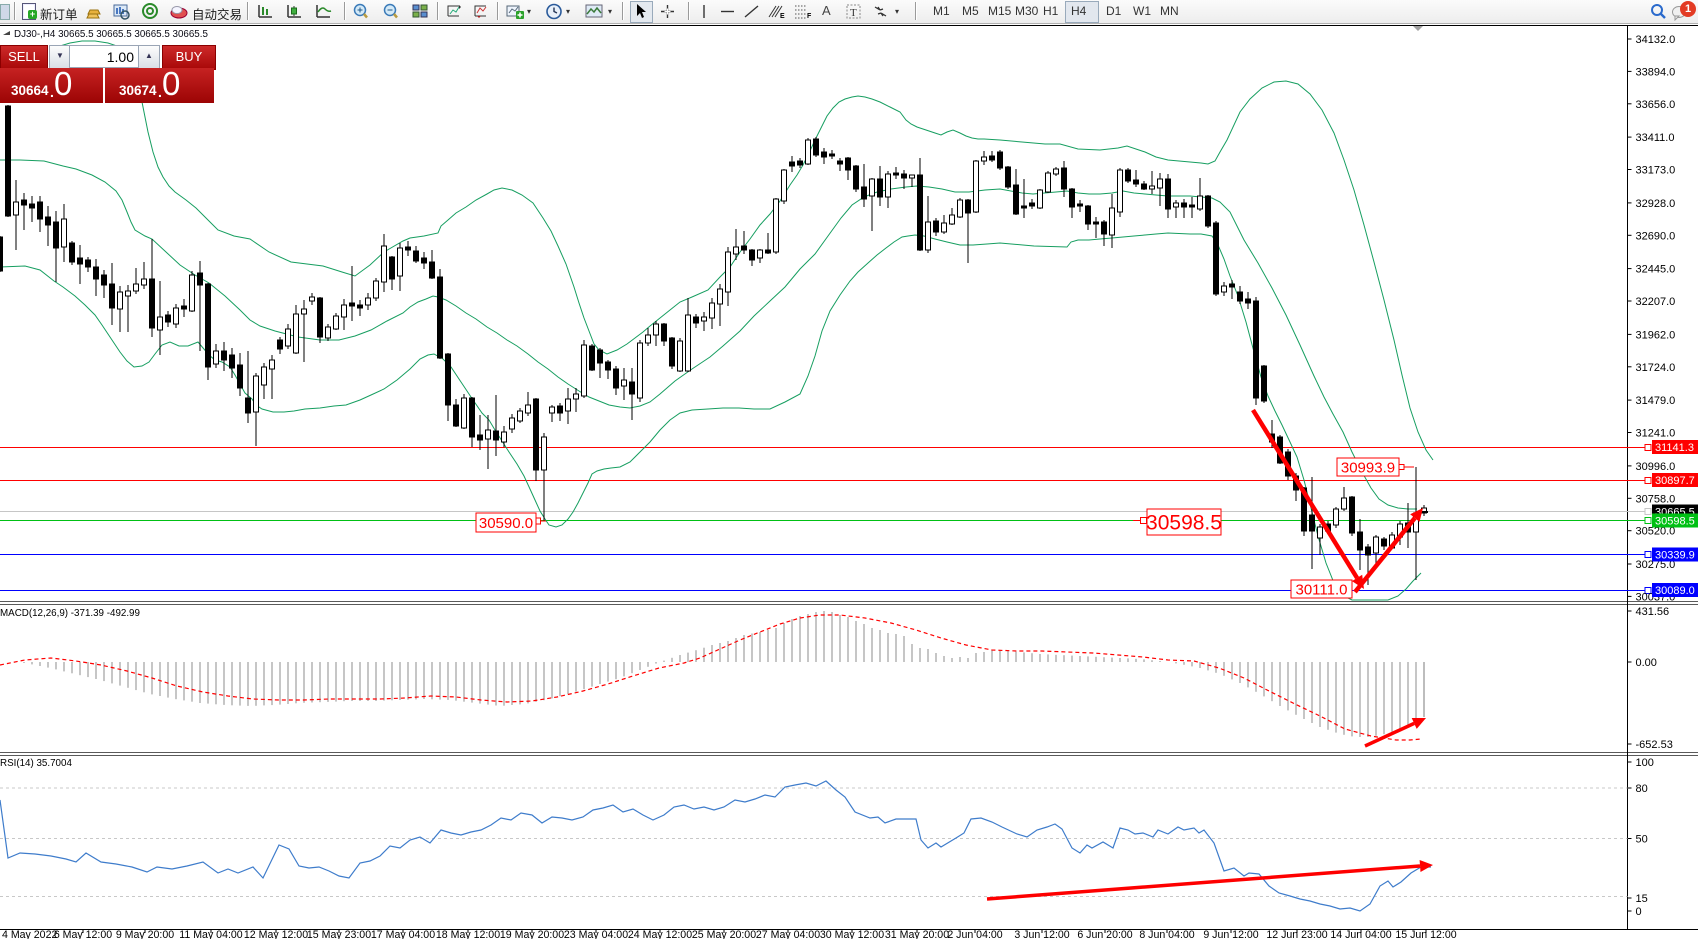 The image size is (1698, 939). I want to click on svg-text: 30 May 12:00, so click(852, 934).